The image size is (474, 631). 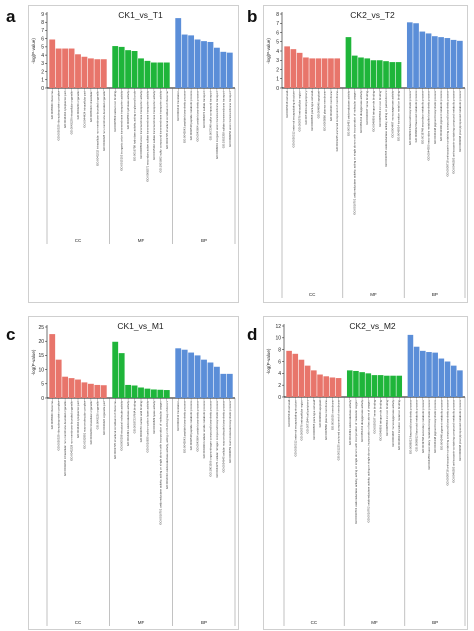 I want to click on term-label: GO:0005618 cell wall, so click(x=287, y=104).